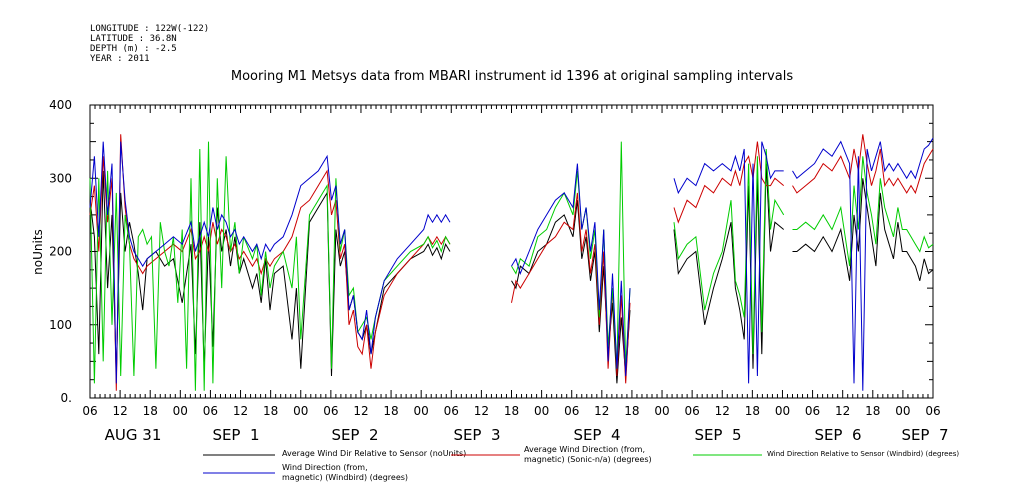 This screenshot has width=1009, height=504. Describe the element at coordinates (588, 459) in the screenshot. I see `legend-label-series-1-line2: magnetic) (Sonic-n/a) (degrees)` at that location.